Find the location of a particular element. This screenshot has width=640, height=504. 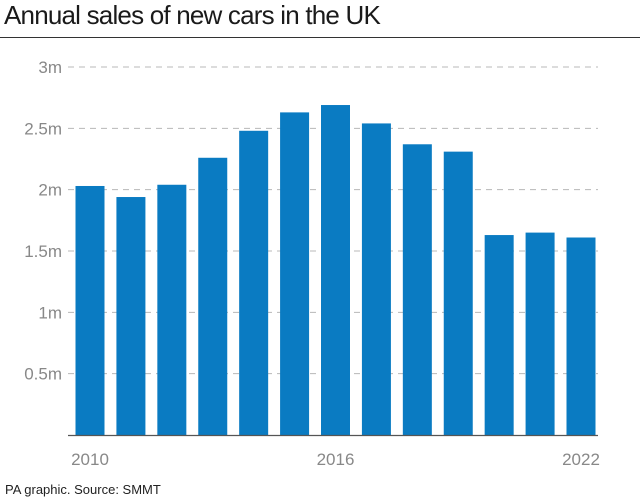

bar-2020 is located at coordinates (499, 335).